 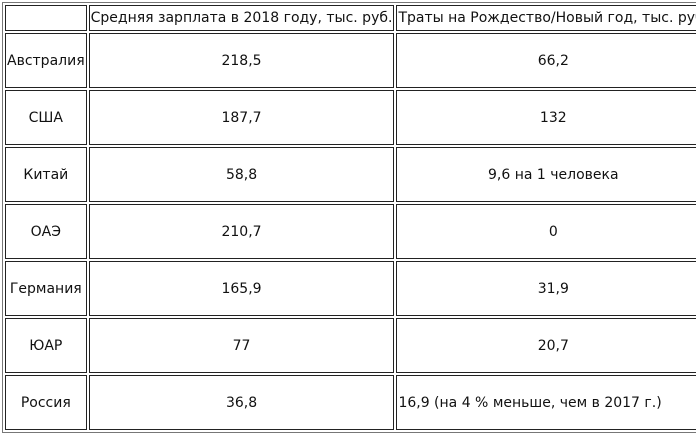 What do you see at coordinates (241, 18) in the screenshot?
I see `header-cell: Средняя зарплата в 2018 году, тыс. руб.` at bounding box center [241, 18].